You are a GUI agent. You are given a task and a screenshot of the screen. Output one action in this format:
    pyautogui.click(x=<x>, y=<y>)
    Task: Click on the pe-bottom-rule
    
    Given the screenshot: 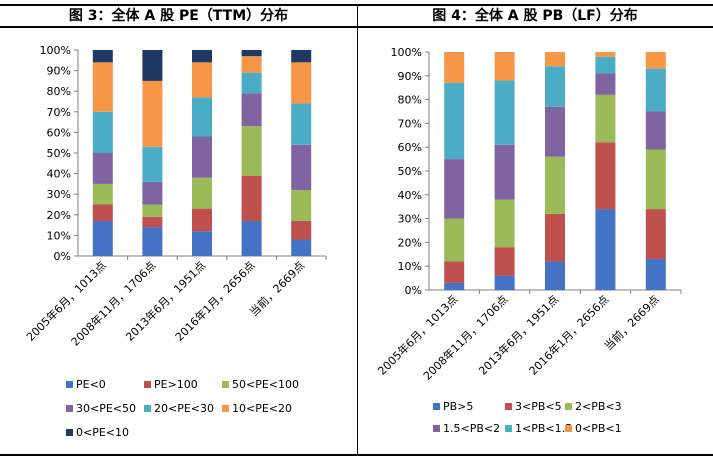 What is the action you would take?
    pyautogui.click(x=178, y=455)
    